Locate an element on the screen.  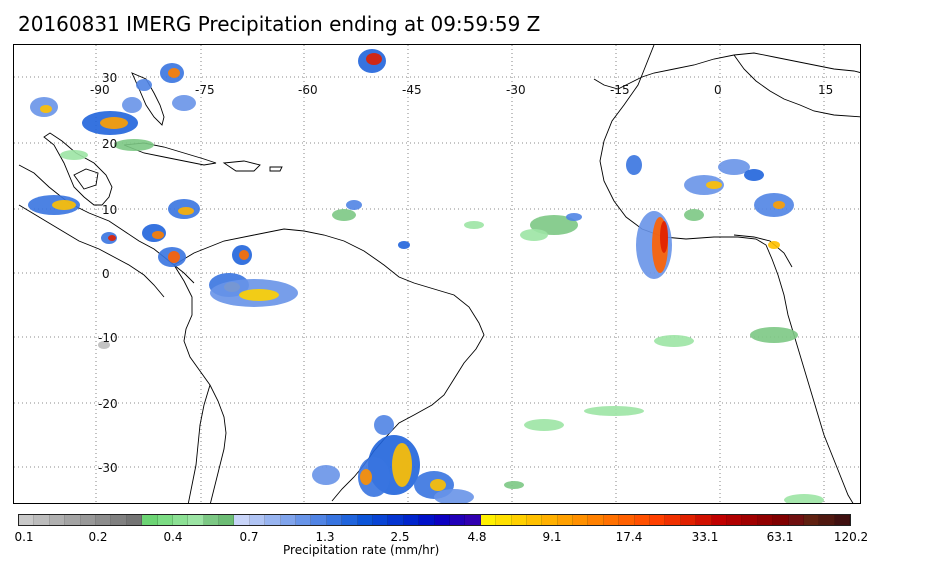
lat-label: -10 is located at coordinates (108, 338).